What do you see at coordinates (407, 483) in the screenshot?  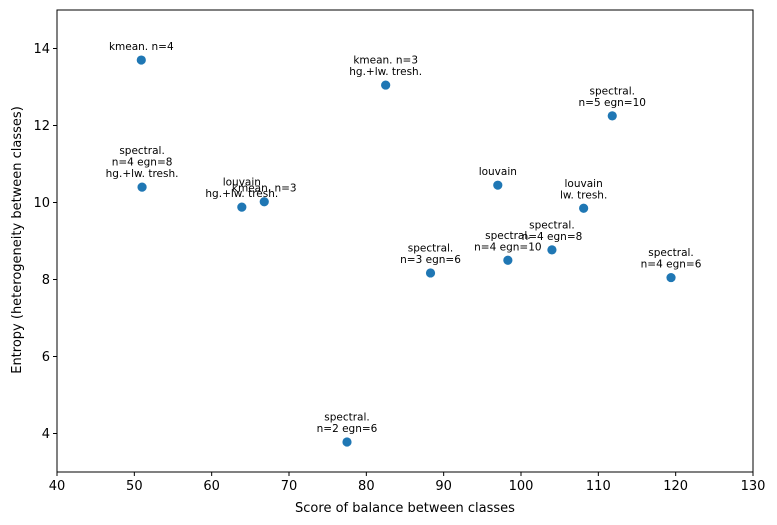 I see `x-axis: 40 50 60 70 80 90 100 110 120 130` at bounding box center [407, 483].